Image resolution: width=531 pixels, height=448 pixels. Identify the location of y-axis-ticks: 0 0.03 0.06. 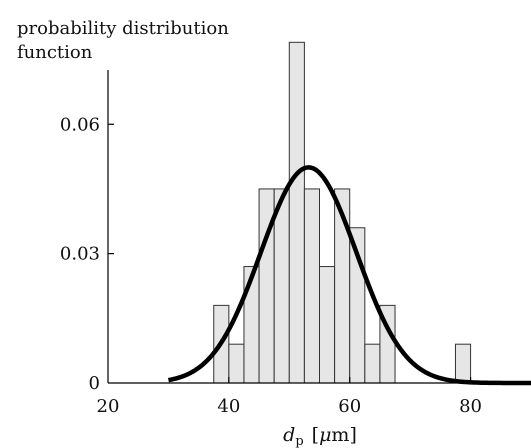
(87, 254).